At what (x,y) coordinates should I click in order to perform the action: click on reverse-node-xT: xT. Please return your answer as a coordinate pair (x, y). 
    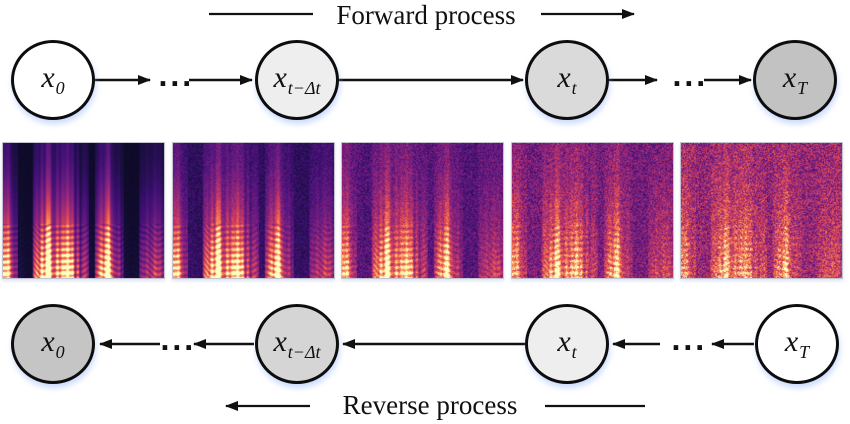
    Looking at the image, I should click on (797, 344).